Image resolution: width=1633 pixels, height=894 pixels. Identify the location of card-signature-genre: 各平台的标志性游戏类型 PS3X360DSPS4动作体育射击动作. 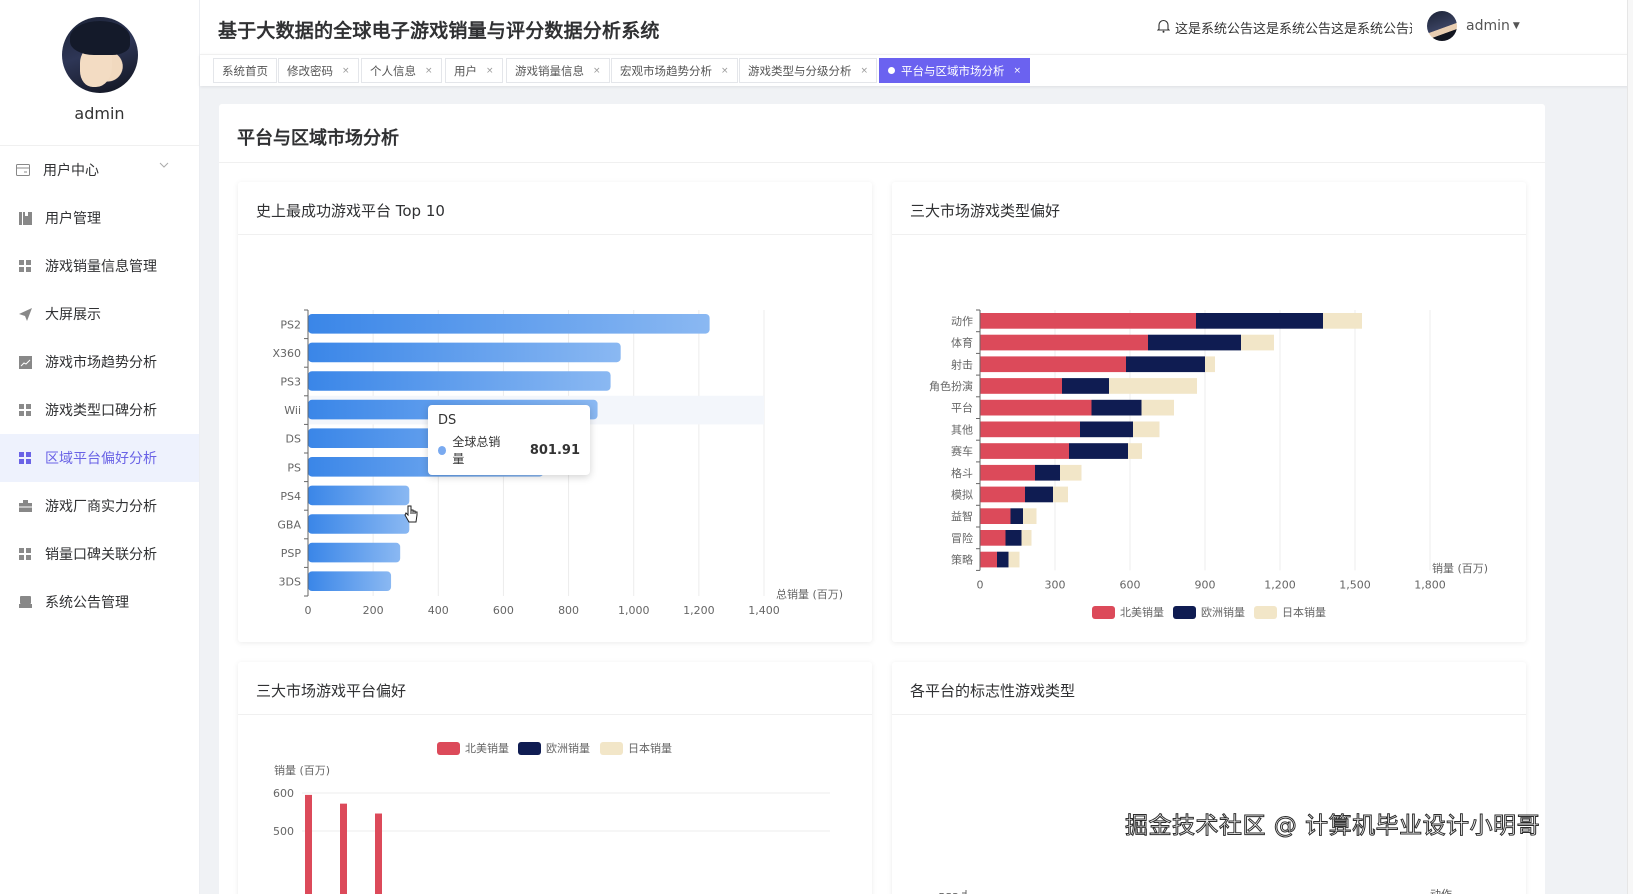
(1209, 778).